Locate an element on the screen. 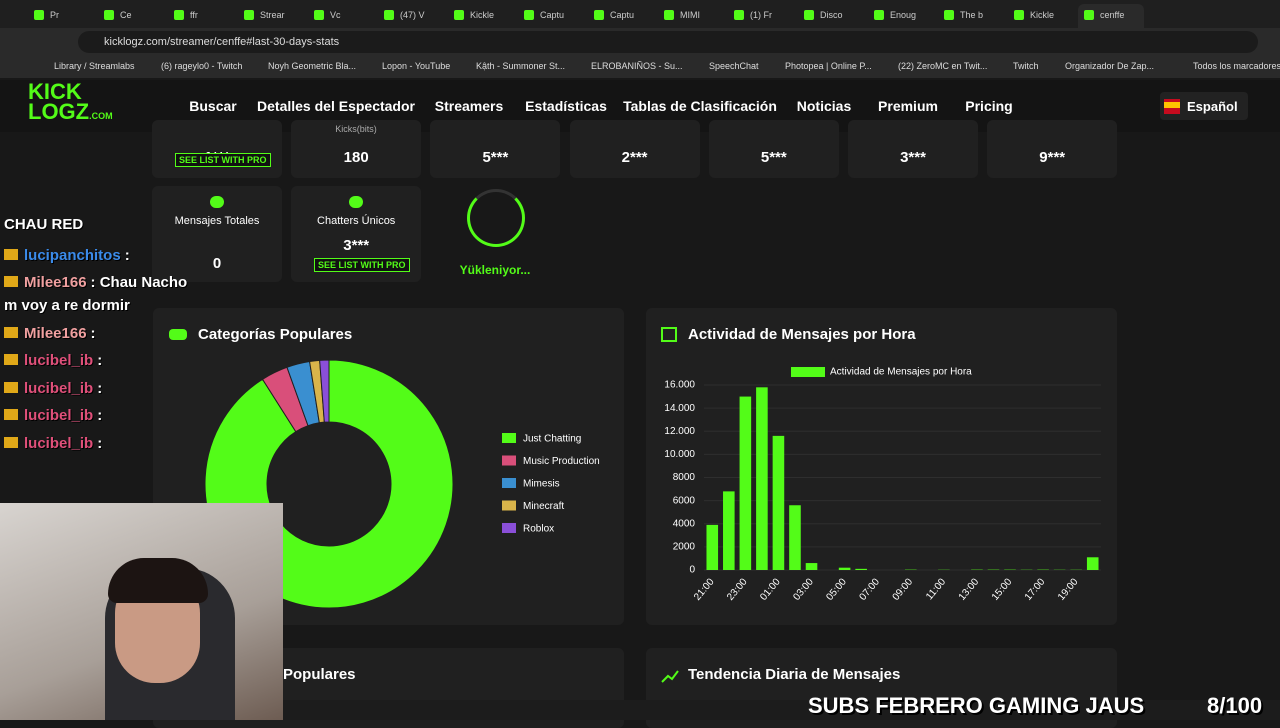 The image size is (1280, 728). y-tick-label: 2000 is located at coordinates (684, 547).